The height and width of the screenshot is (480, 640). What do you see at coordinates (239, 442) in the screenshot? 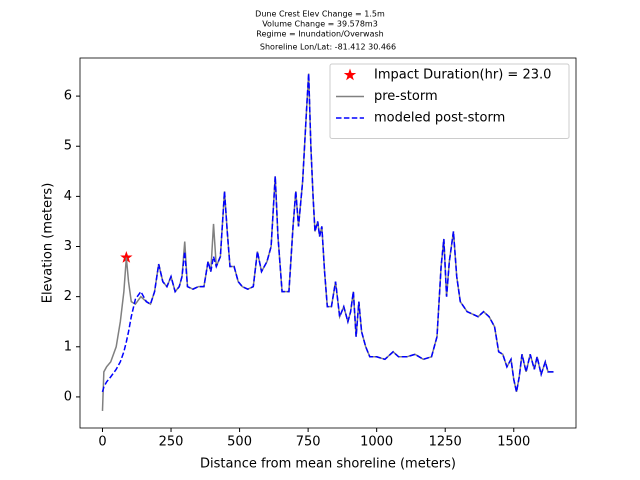
I see `x-tick-label: 500` at bounding box center [239, 442].